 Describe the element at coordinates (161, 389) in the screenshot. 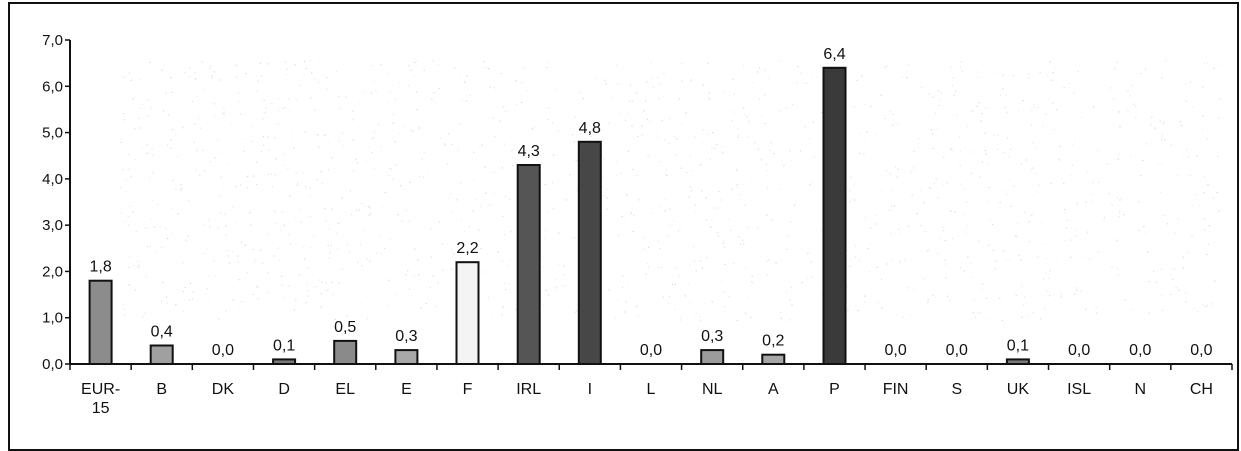

I see `x-tick-label: B` at that location.